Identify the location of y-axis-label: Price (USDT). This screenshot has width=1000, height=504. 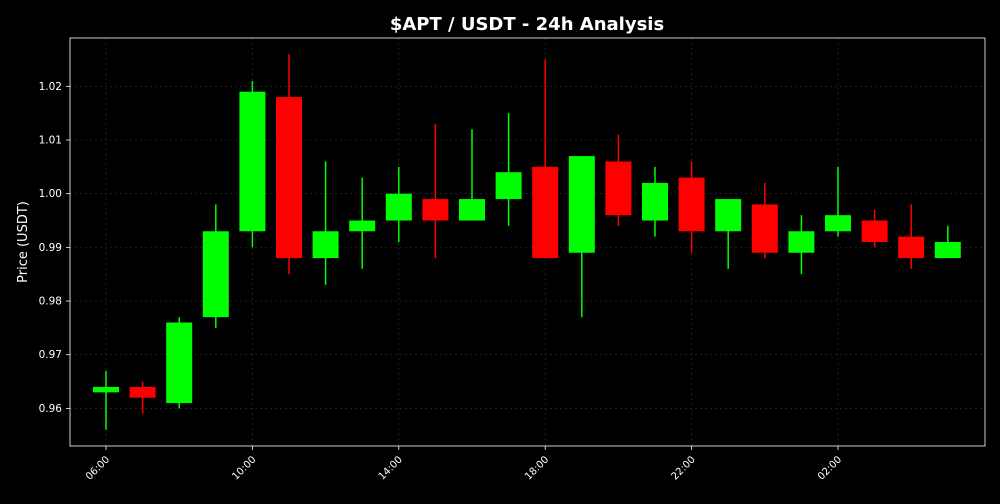
(23, 242).